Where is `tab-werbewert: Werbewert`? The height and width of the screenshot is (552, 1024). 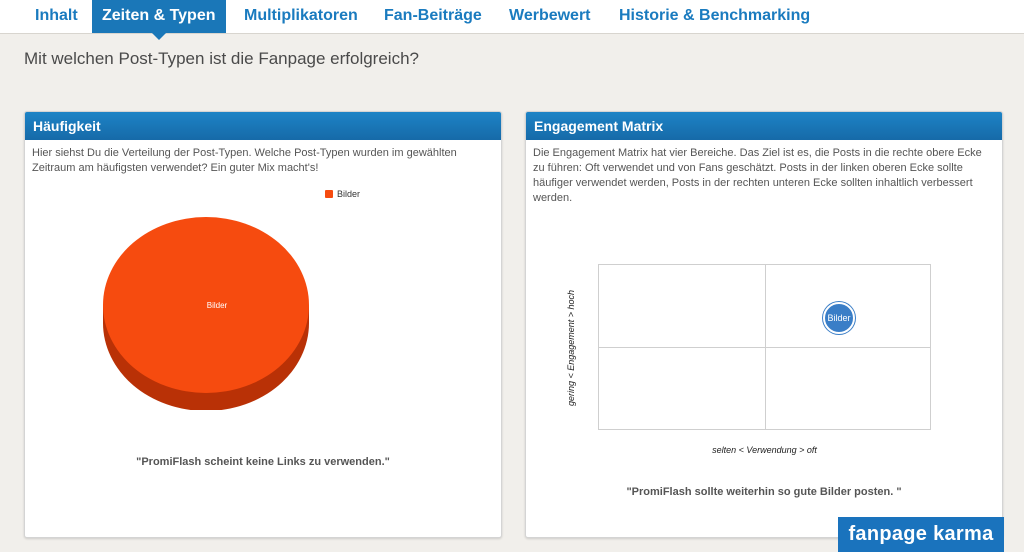 tab-werbewert: Werbewert is located at coordinates (550, 15).